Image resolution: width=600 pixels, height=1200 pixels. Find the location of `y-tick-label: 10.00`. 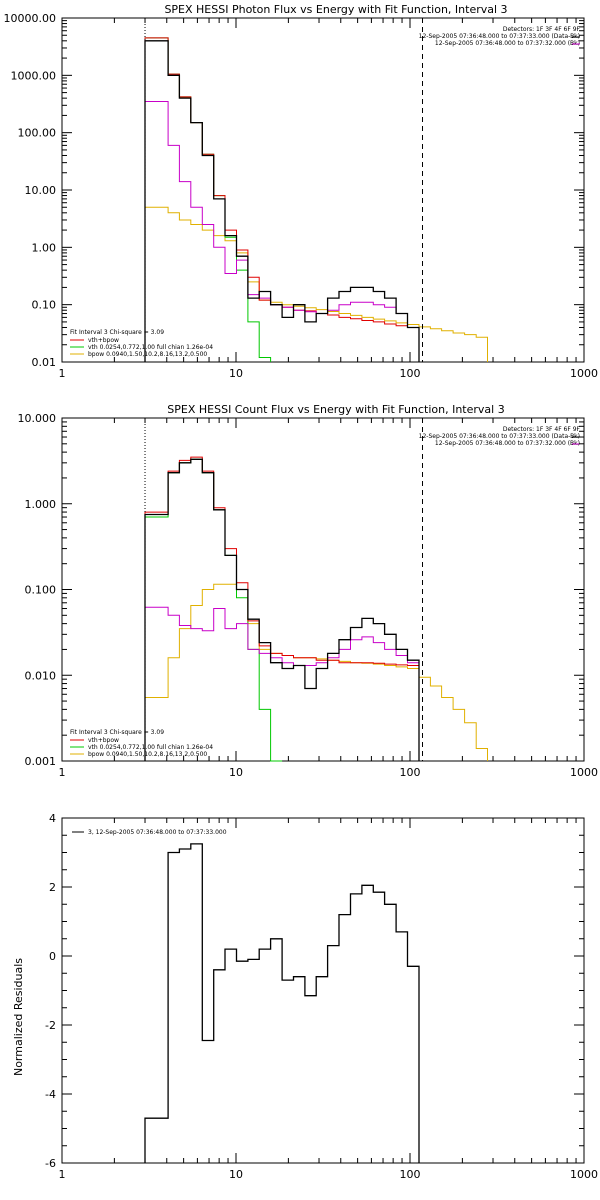

y-tick-label: 10.00 is located at coordinates (41, 190).